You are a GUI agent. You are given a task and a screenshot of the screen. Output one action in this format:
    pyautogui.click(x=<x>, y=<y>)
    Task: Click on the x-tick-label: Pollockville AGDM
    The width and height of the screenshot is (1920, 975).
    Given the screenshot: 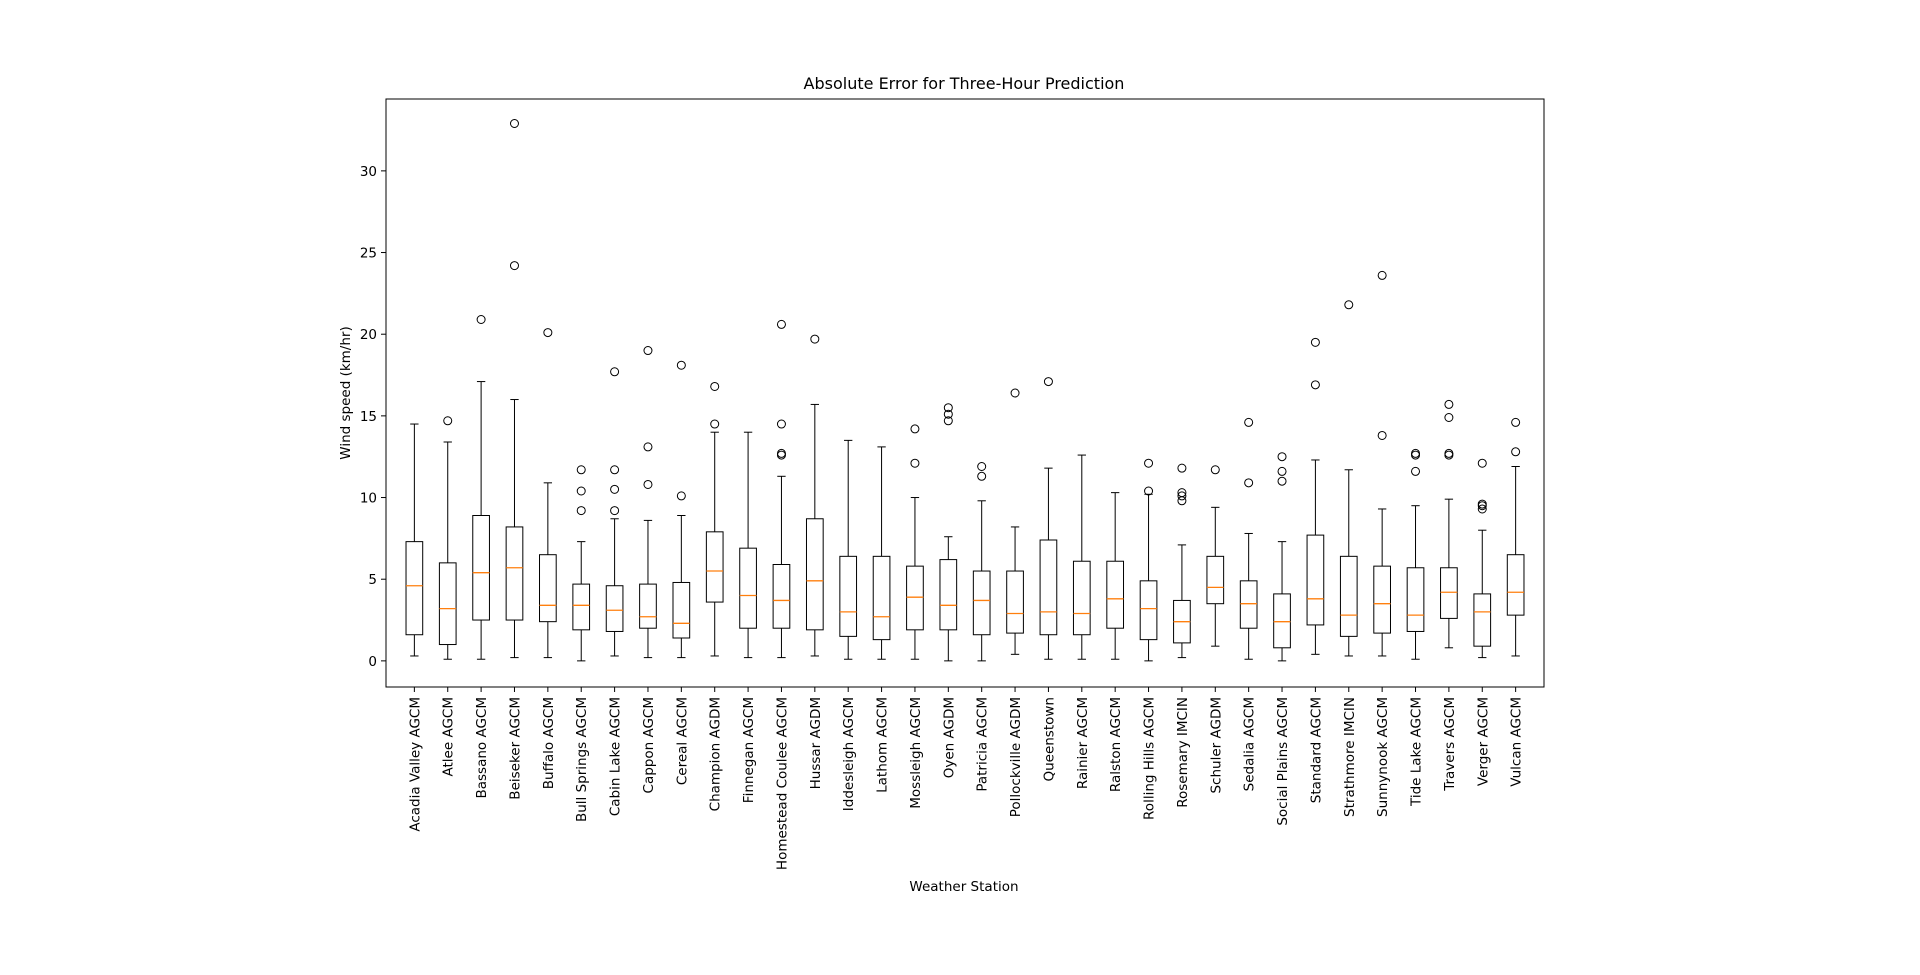 What is the action you would take?
    pyautogui.click(x=1016, y=757)
    